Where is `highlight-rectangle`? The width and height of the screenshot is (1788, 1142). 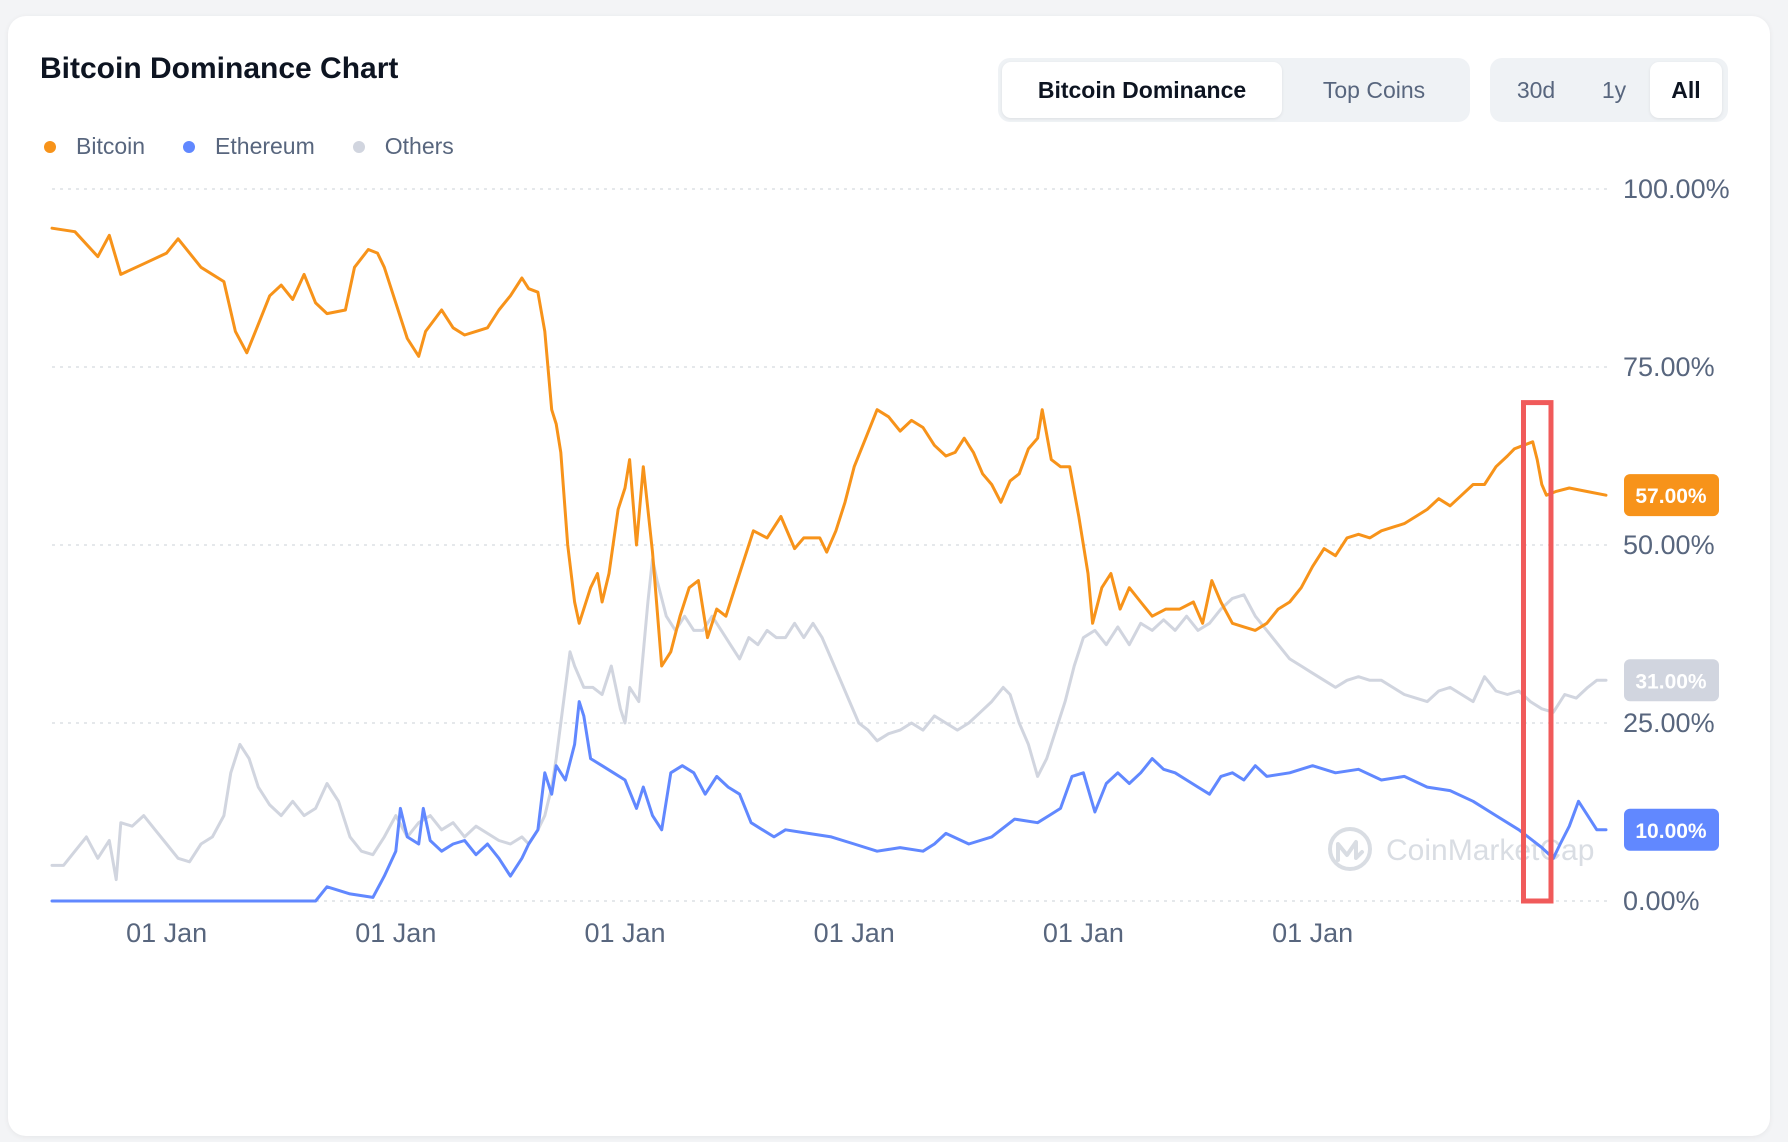 highlight-rectangle is located at coordinates (1537, 652).